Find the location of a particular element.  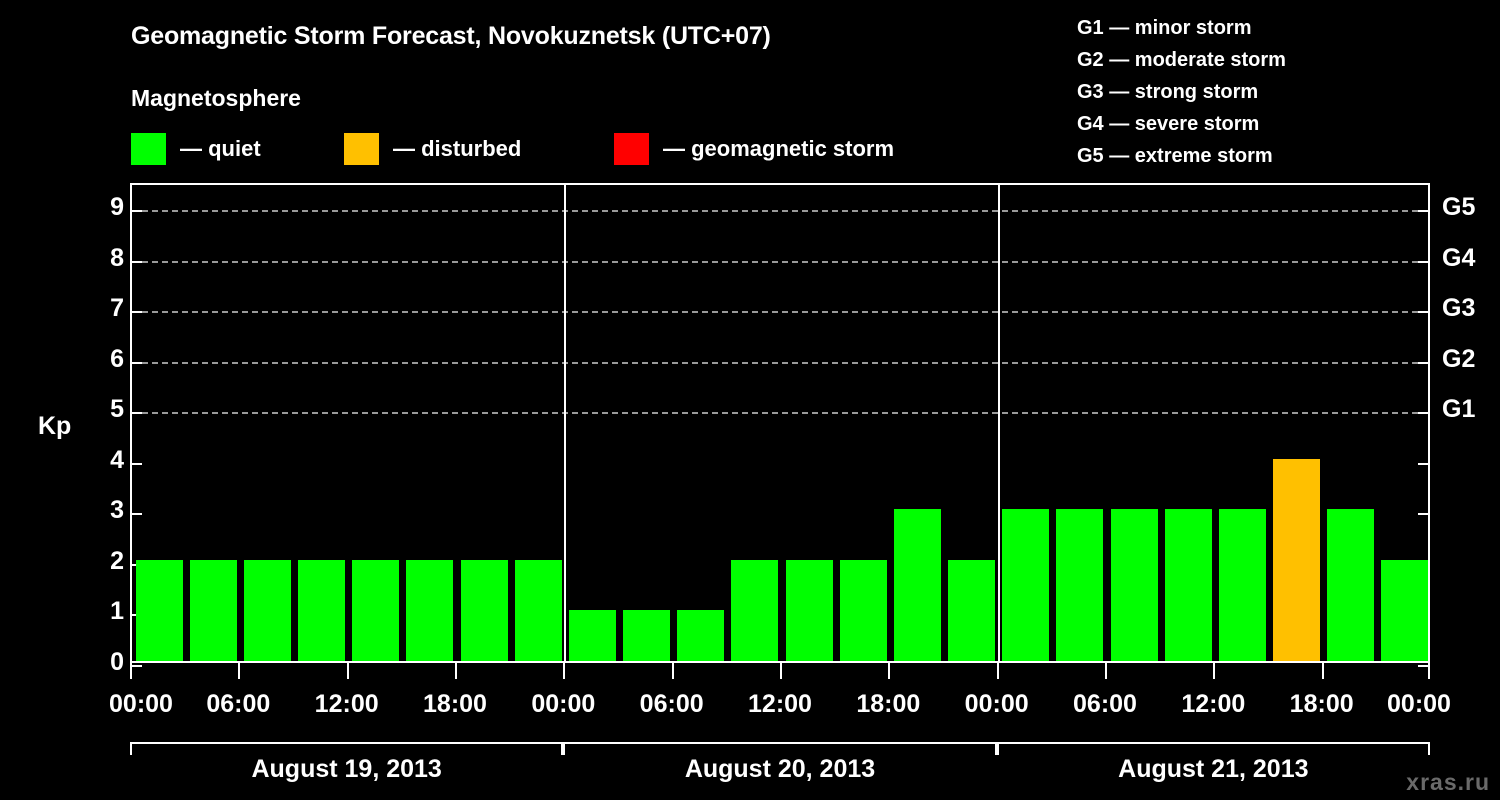

x-axis-tick-label-12: 00:00 is located at coordinates (1419, 704).